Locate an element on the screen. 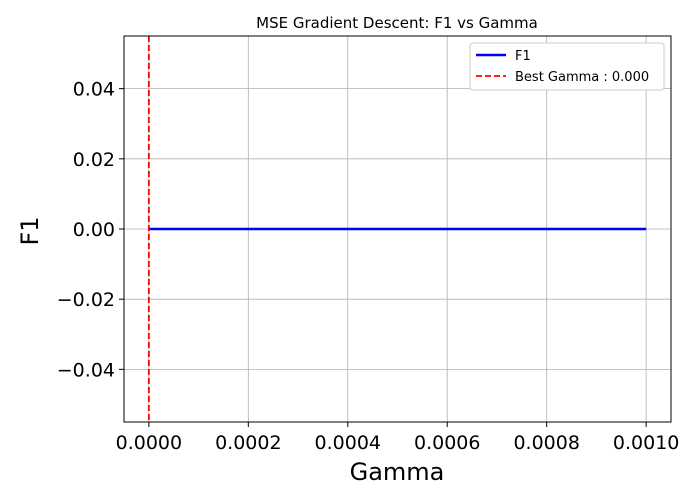 The height and width of the screenshot is (500, 700). x-tick-label: 0.0002 is located at coordinates (248, 443).